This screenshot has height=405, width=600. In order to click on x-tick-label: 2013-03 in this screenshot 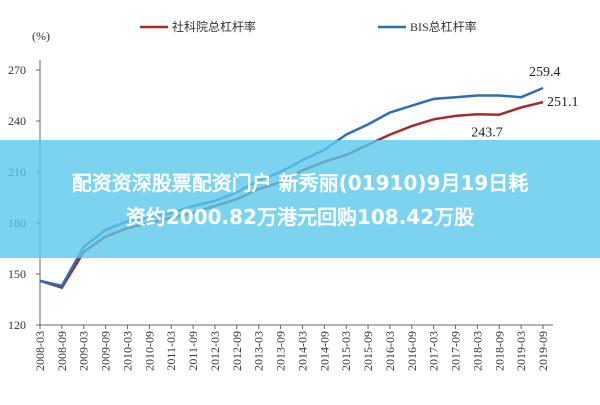, I will do `click(259, 351)`.